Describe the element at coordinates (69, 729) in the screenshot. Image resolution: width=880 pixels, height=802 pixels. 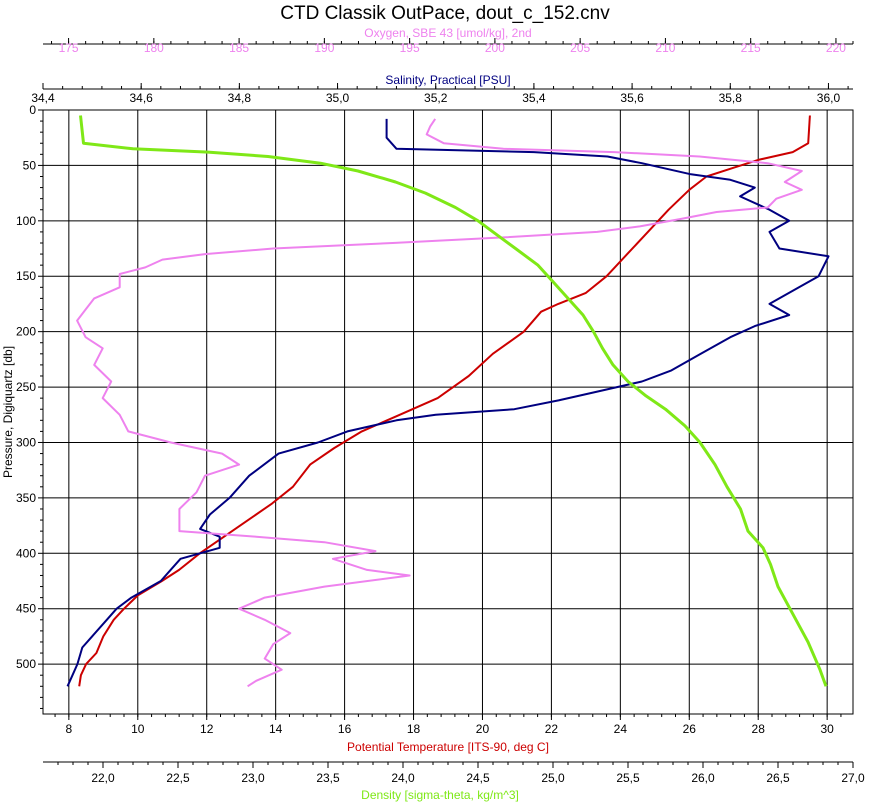
I see `temperature-axis-tick-label: 8` at that location.